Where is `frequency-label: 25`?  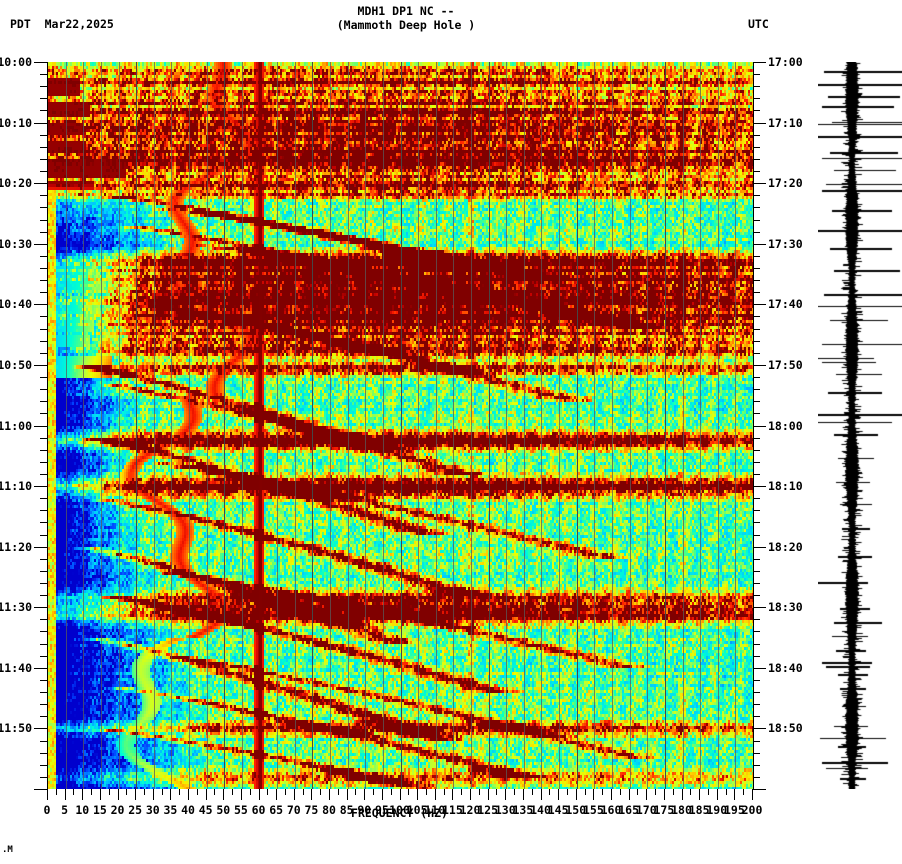 frequency-label: 25 is located at coordinates (135, 810).